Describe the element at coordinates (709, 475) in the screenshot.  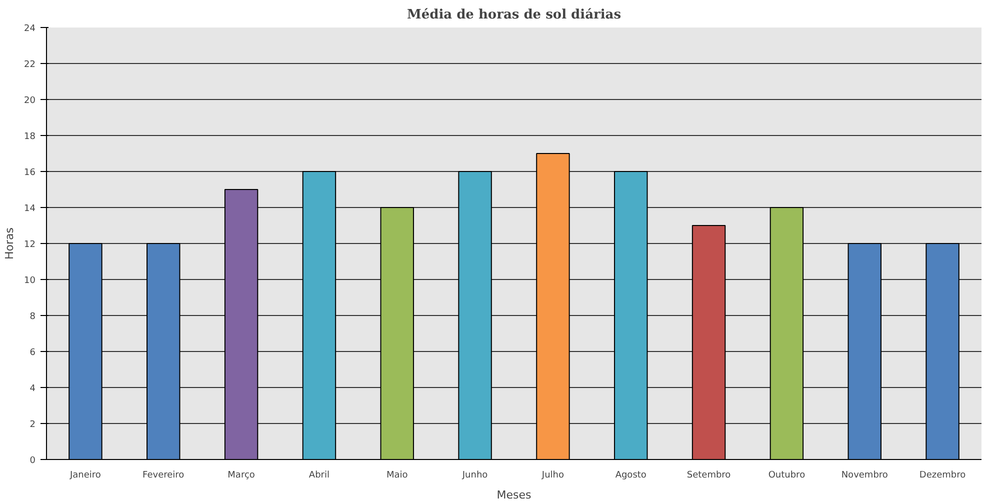
I see `x-tick-label: Setembro` at that location.